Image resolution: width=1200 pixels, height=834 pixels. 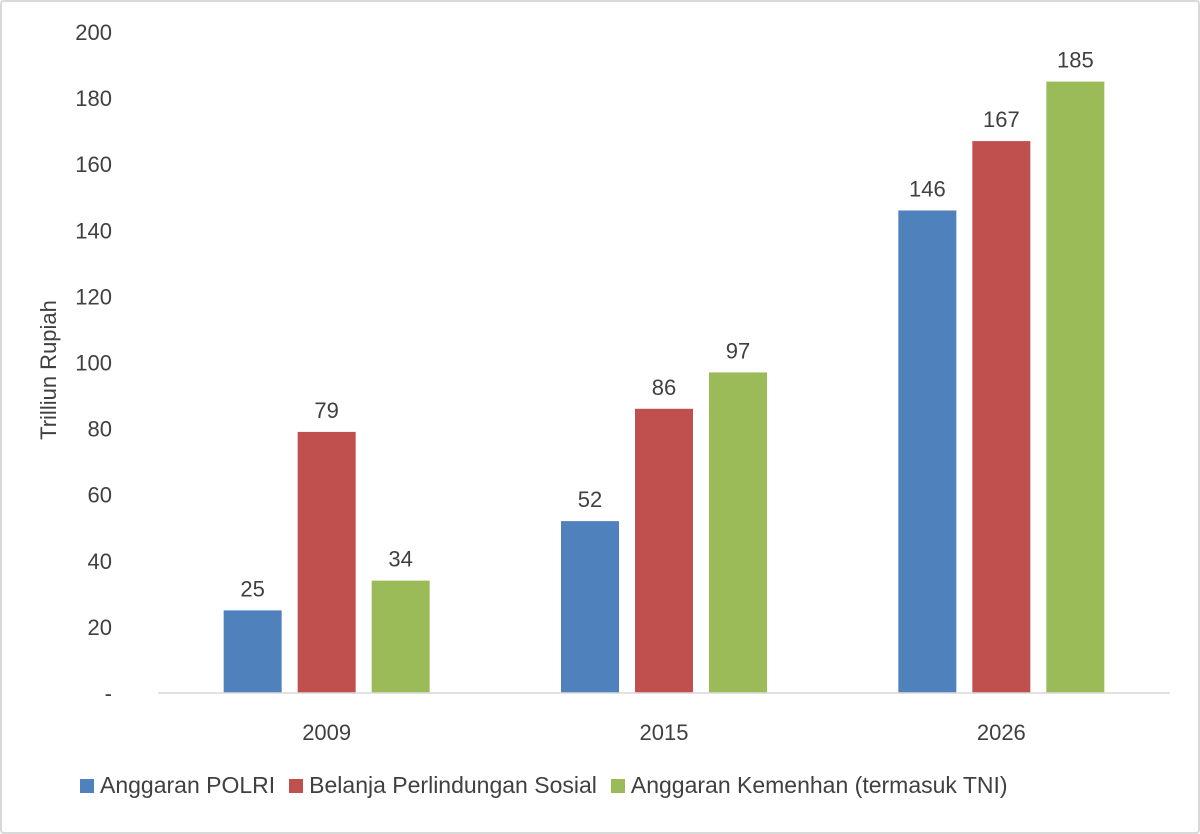 I want to click on y-tick-label: 180, so click(x=93, y=98).